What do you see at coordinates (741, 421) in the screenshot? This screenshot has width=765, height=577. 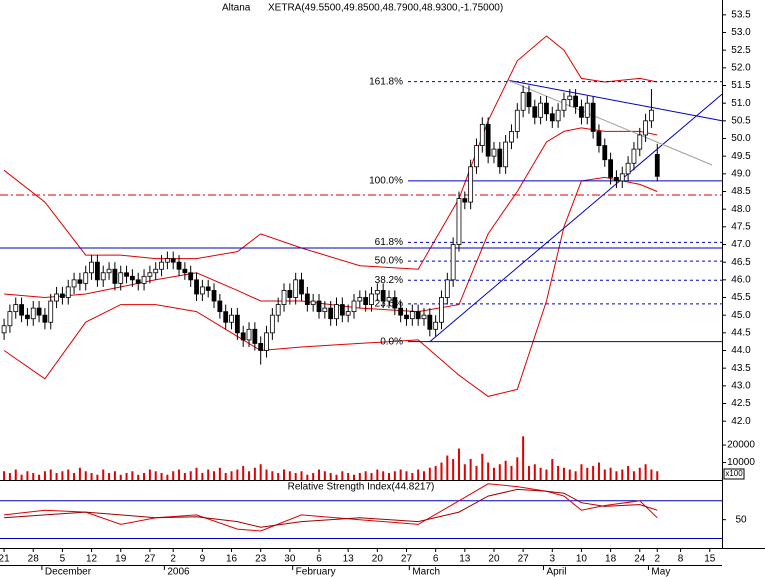 I see `y-tick-label: 42.0` at bounding box center [741, 421].